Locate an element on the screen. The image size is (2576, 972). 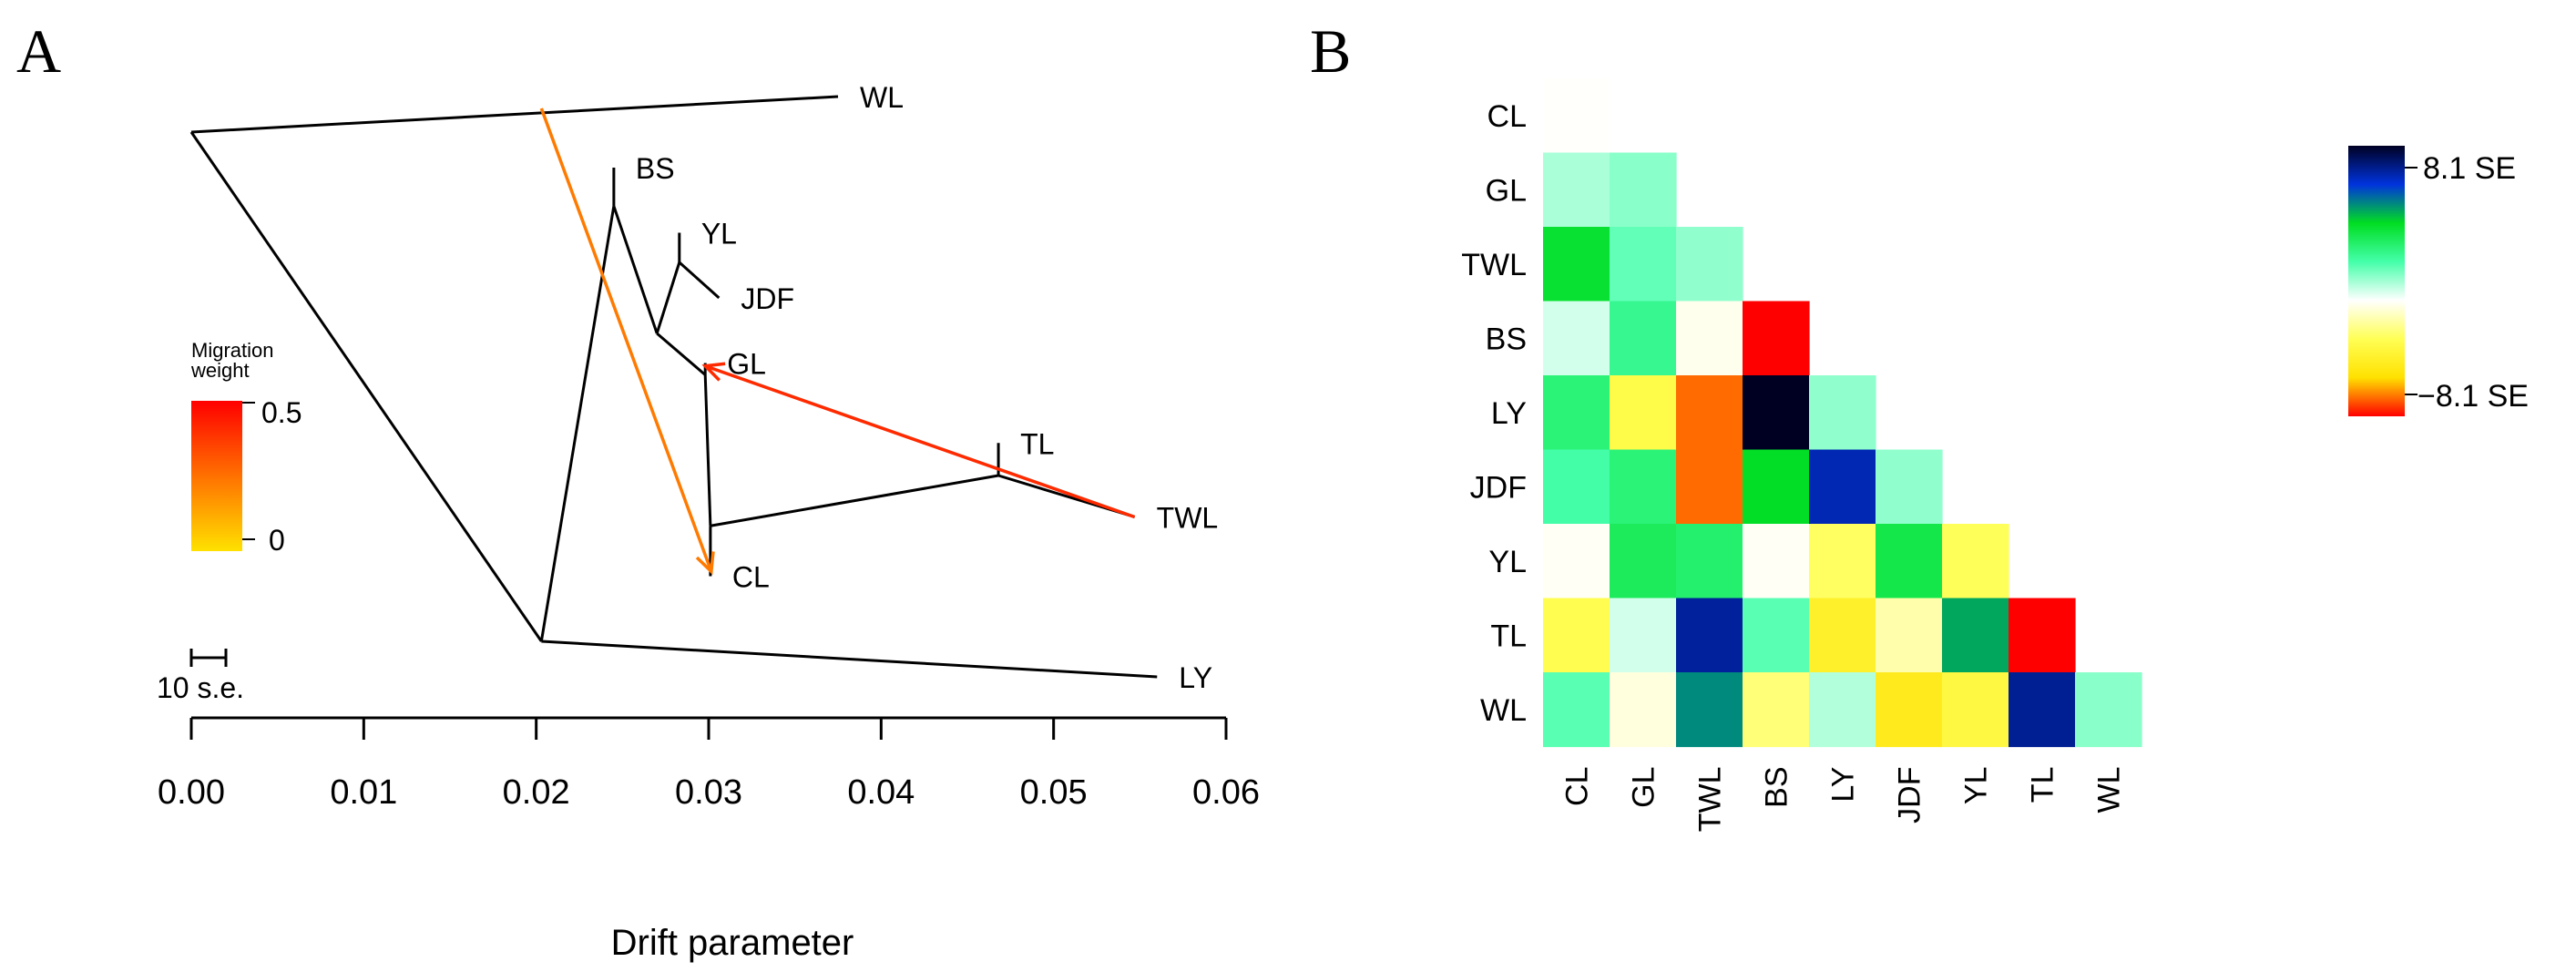
tip-label-bs: BS is located at coordinates (655, 168).